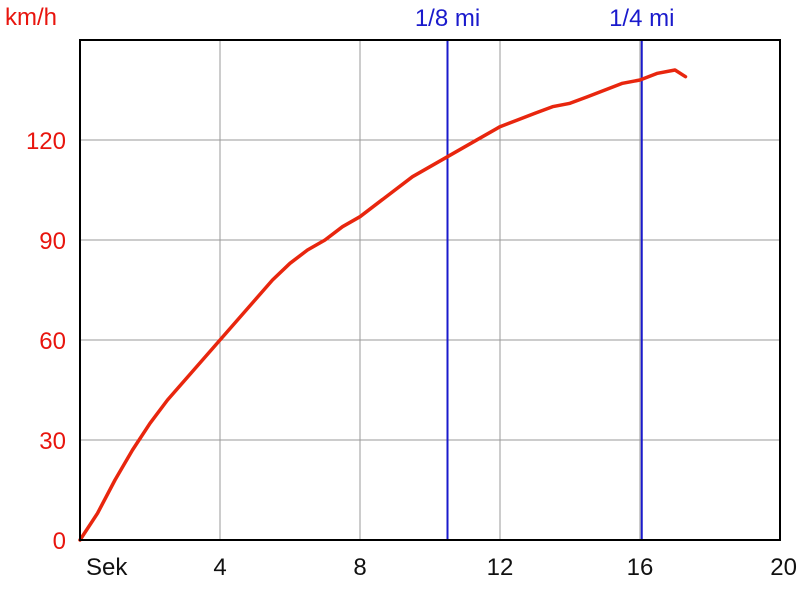 Image resolution: width=800 pixels, height=600 pixels. What do you see at coordinates (219, 567) in the screenshot?
I see `x-tick-label: 4` at bounding box center [219, 567].